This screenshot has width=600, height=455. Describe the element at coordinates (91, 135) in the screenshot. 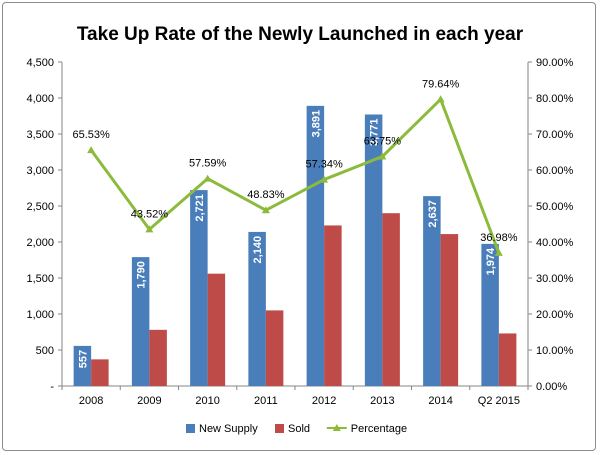

I see `percentage-label: 65.53%` at that location.